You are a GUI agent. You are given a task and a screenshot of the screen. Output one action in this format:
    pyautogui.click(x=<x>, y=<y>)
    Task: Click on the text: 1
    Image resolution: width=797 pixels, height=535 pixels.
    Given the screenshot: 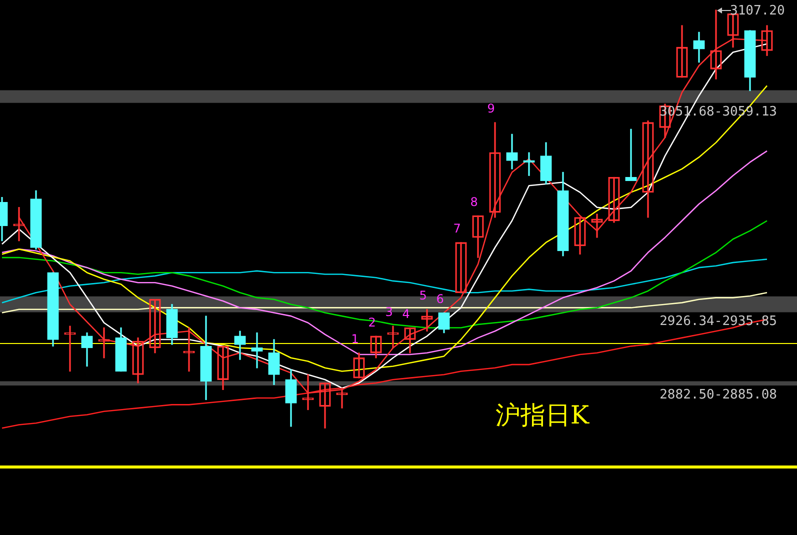 What is the action you would take?
    pyautogui.click(x=355, y=339)
    